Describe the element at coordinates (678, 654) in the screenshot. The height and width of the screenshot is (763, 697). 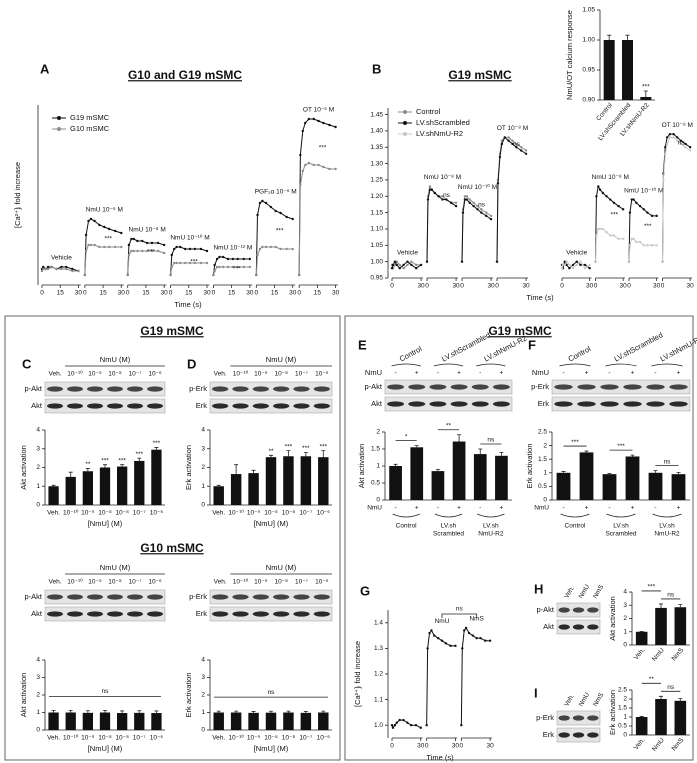
I see `x-tick-label: NmS` at that location.